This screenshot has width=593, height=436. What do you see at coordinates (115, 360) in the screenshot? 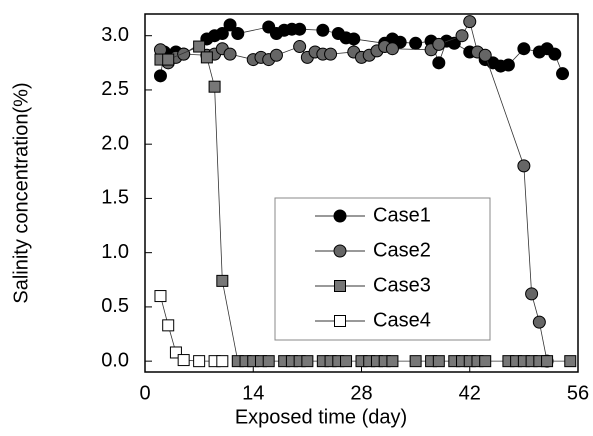
I see `y-tick-label: 0.0` at bounding box center [115, 360].